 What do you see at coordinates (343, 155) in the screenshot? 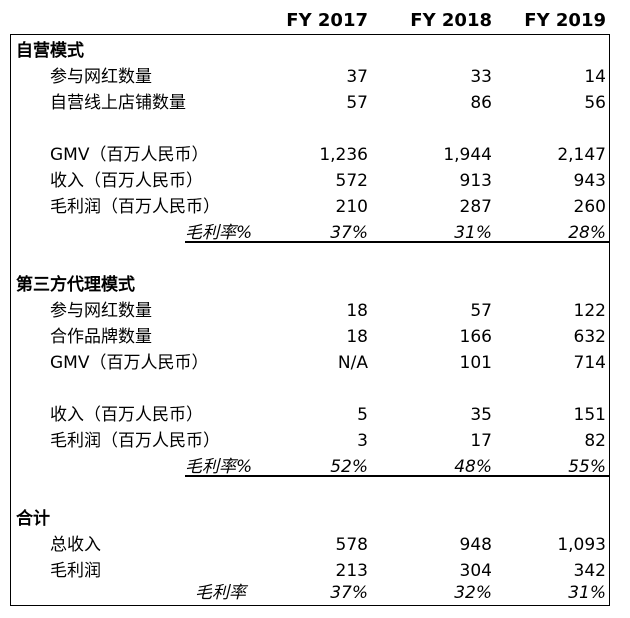
I see `cell-fy2017: 1,236` at bounding box center [343, 155].